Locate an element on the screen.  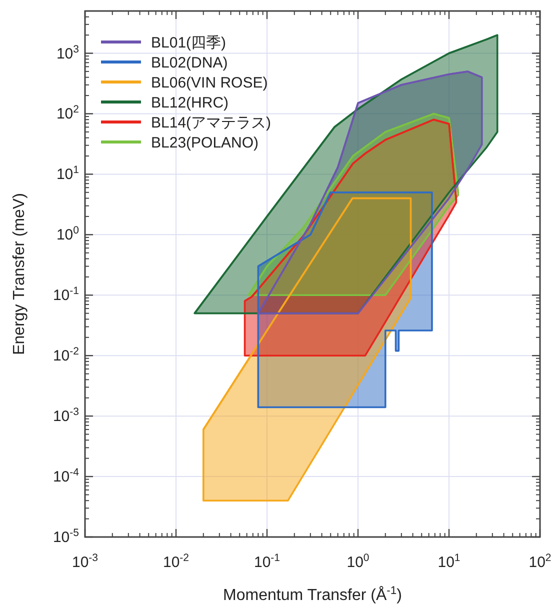
y-tick-label: 10$^{1}$ is located at coordinates (68, 174).